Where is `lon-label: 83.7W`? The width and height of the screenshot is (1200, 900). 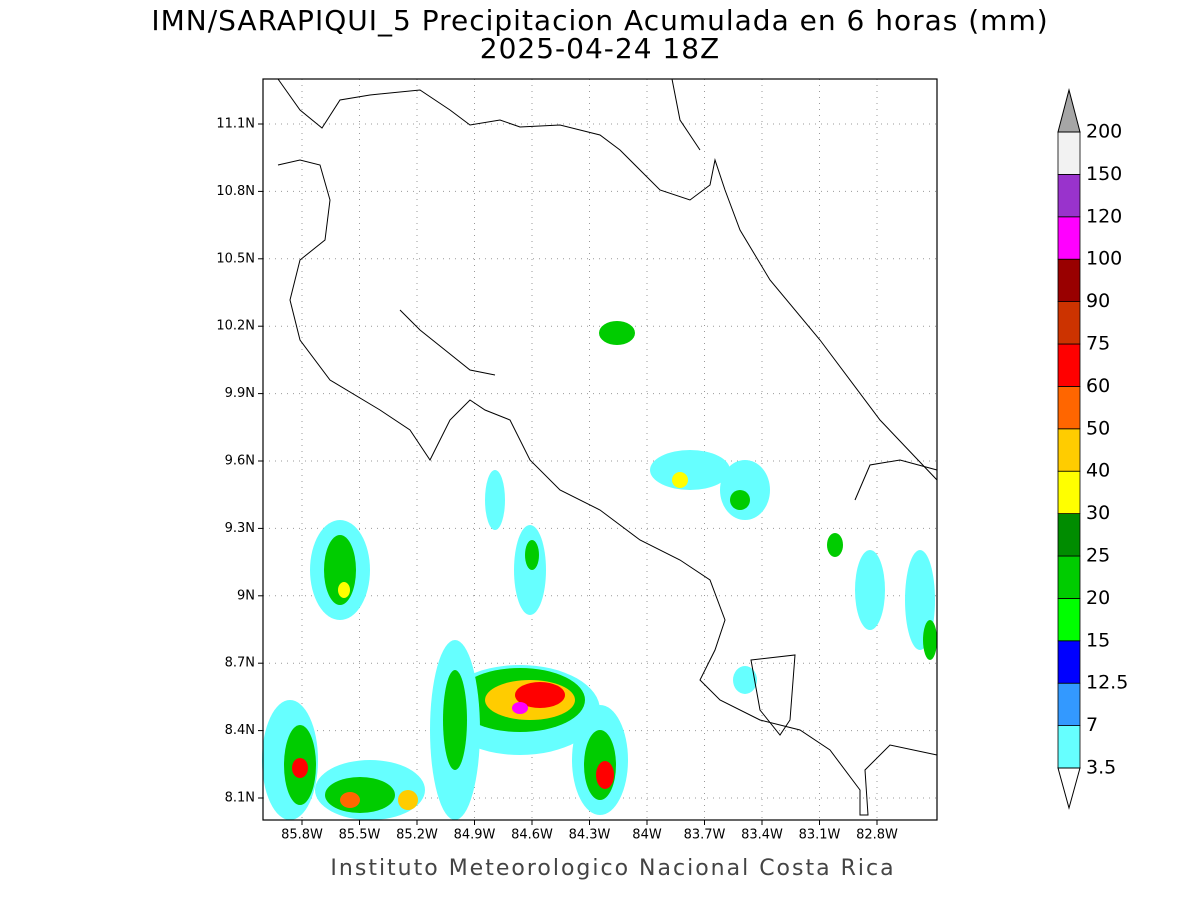
lon-label: 83.7W is located at coordinates (705, 835).